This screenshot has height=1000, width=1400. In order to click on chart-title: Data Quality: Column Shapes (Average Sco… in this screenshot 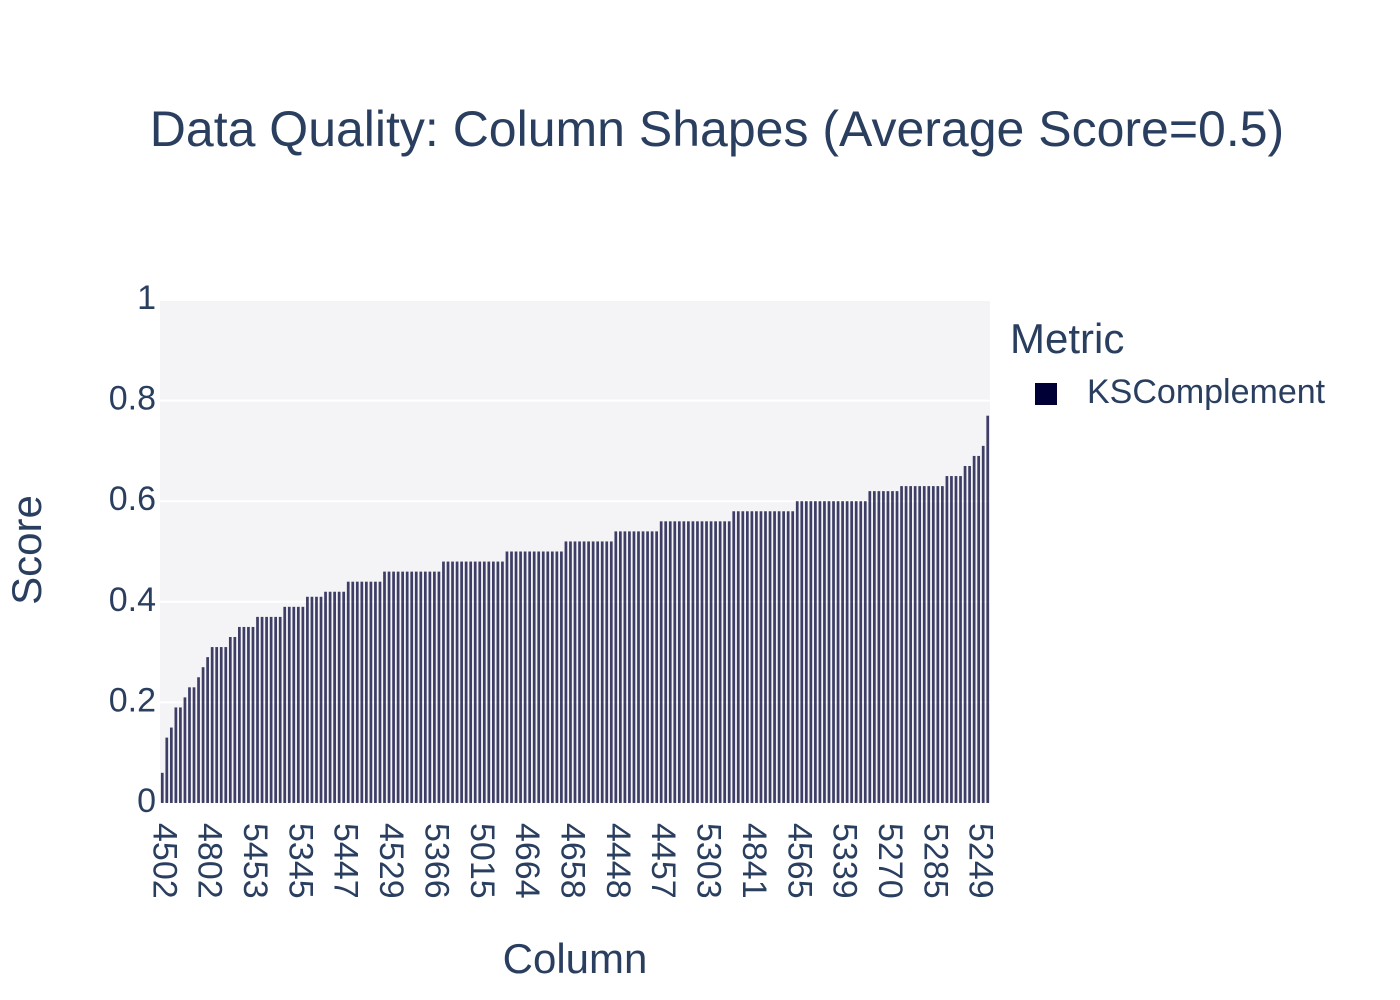, I will do `click(717, 129)`.